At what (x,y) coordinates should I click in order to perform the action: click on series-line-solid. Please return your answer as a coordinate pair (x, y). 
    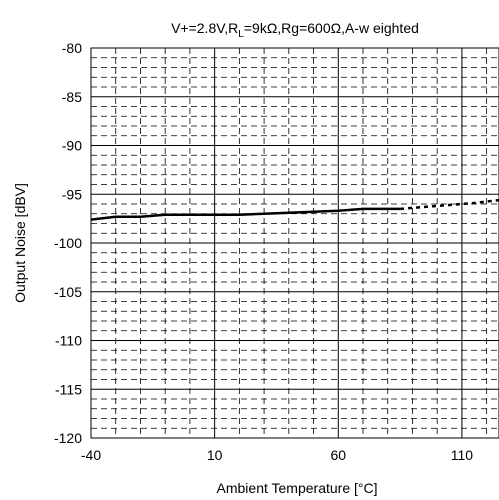
    Looking at the image, I should click on (245, 214).